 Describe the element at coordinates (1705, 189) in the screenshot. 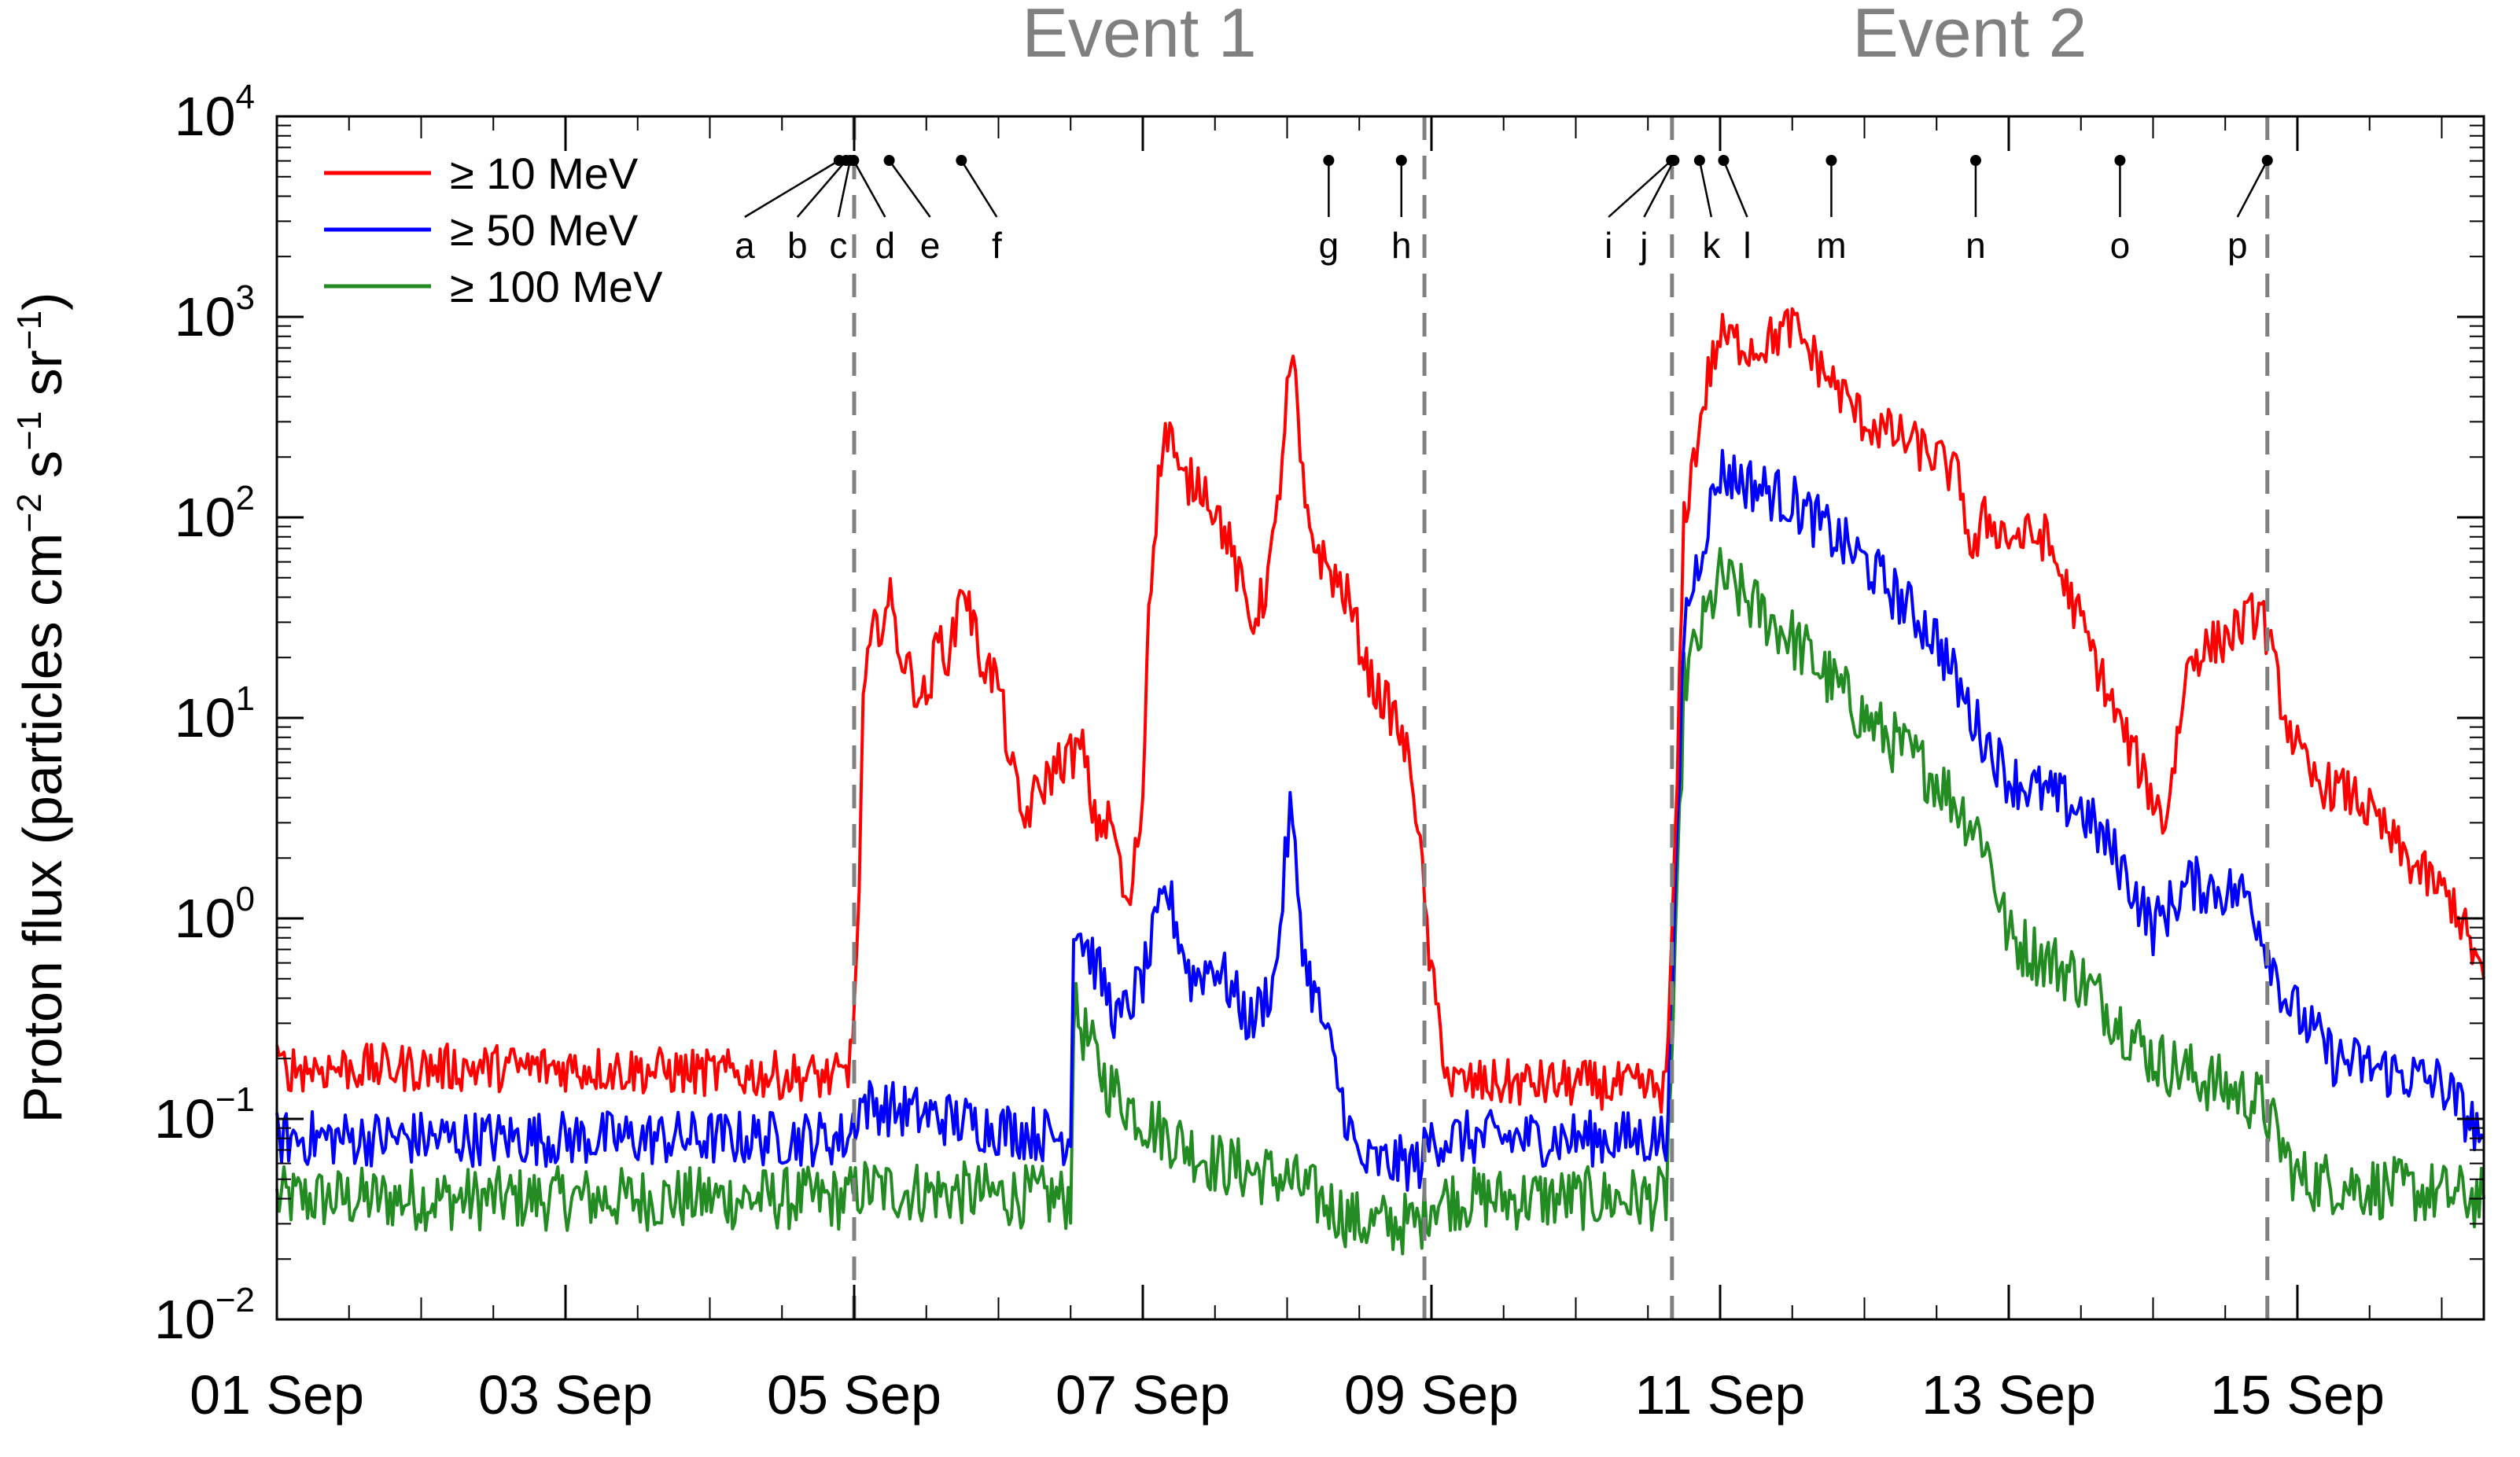

I see `marker-leader-k` at that location.